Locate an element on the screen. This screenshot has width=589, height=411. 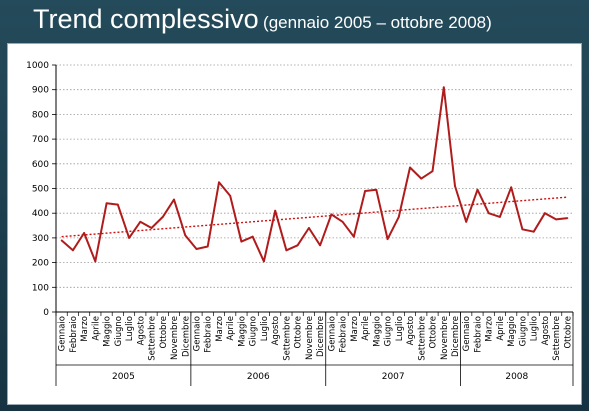
y-tick-label: 500 is located at coordinates (40, 190).